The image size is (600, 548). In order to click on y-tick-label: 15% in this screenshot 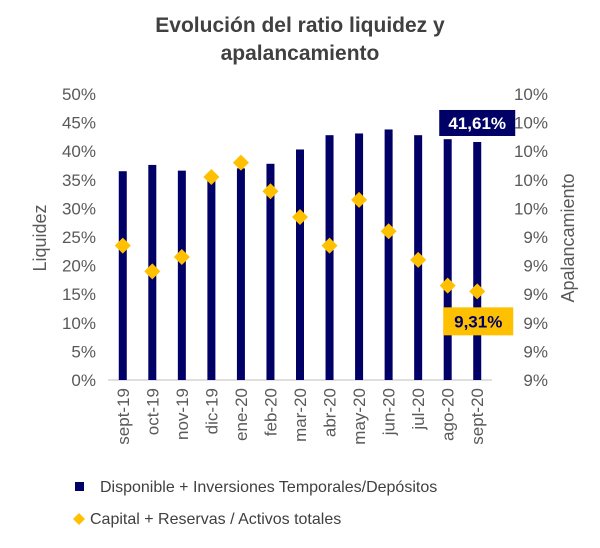, I will do `click(79, 294)`.